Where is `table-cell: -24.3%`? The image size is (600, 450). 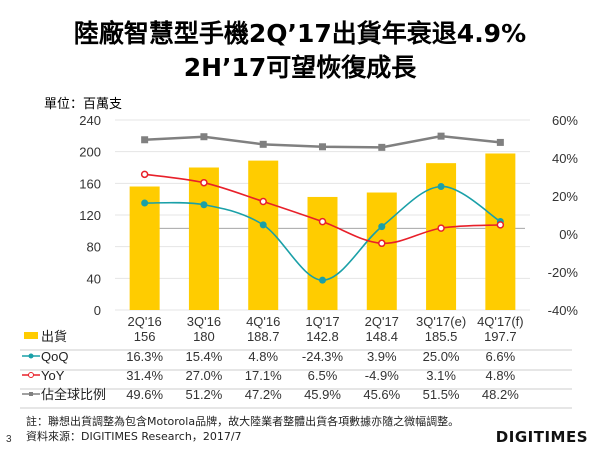 table-cell: -24.3% is located at coordinates (323, 356).